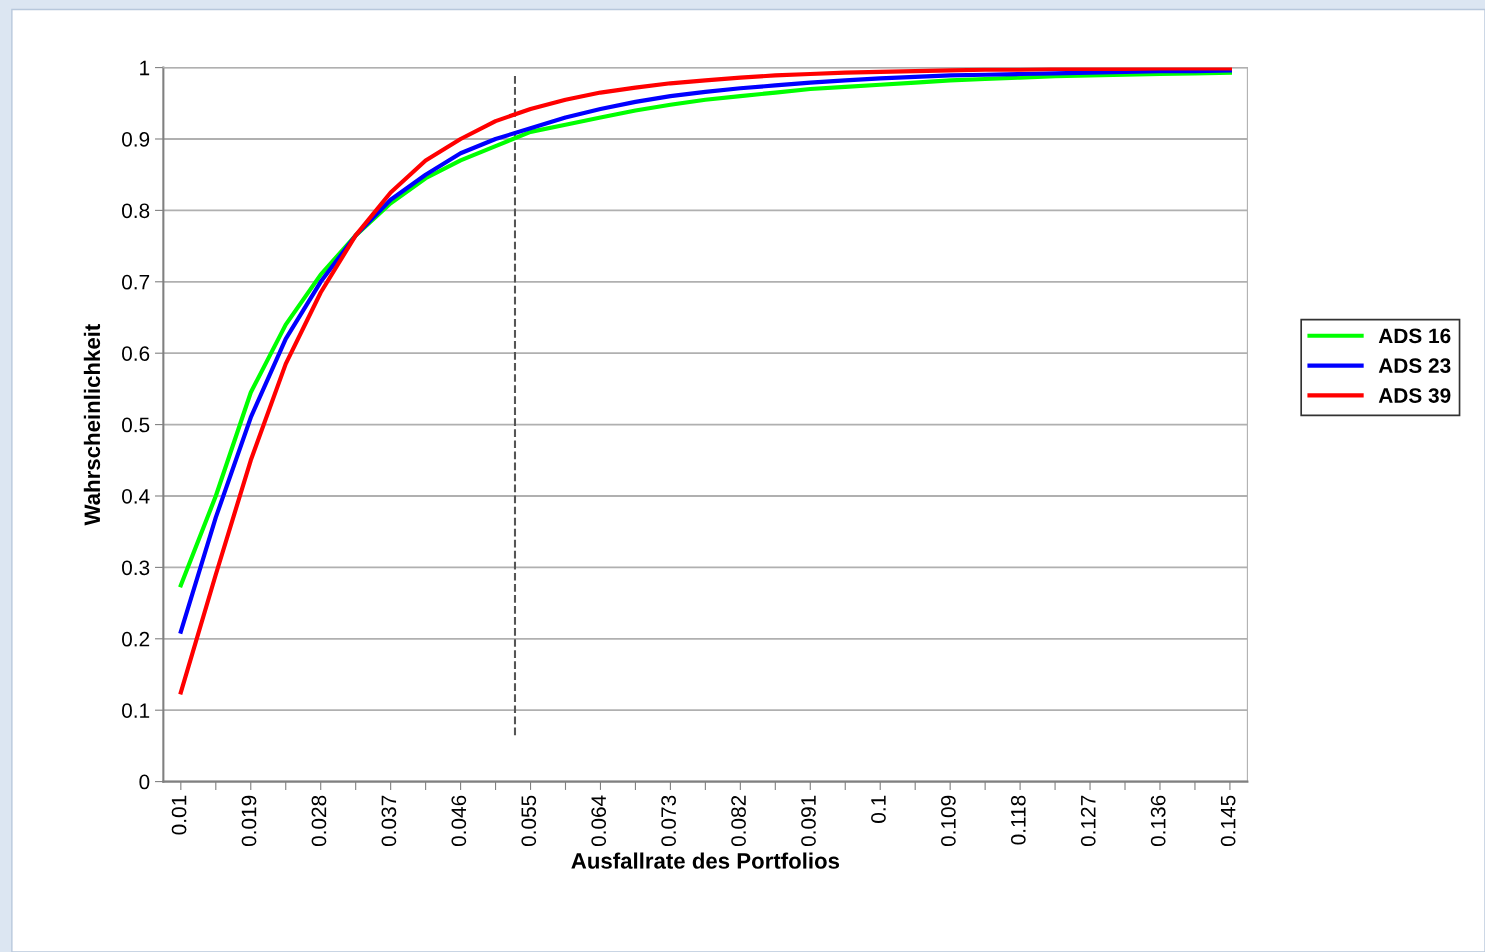 The width and height of the screenshot is (1485, 952). Describe the element at coordinates (705, 860) in the screenshot. I see `x-axis-title: Ausfallrate des Portfolios` at that location.